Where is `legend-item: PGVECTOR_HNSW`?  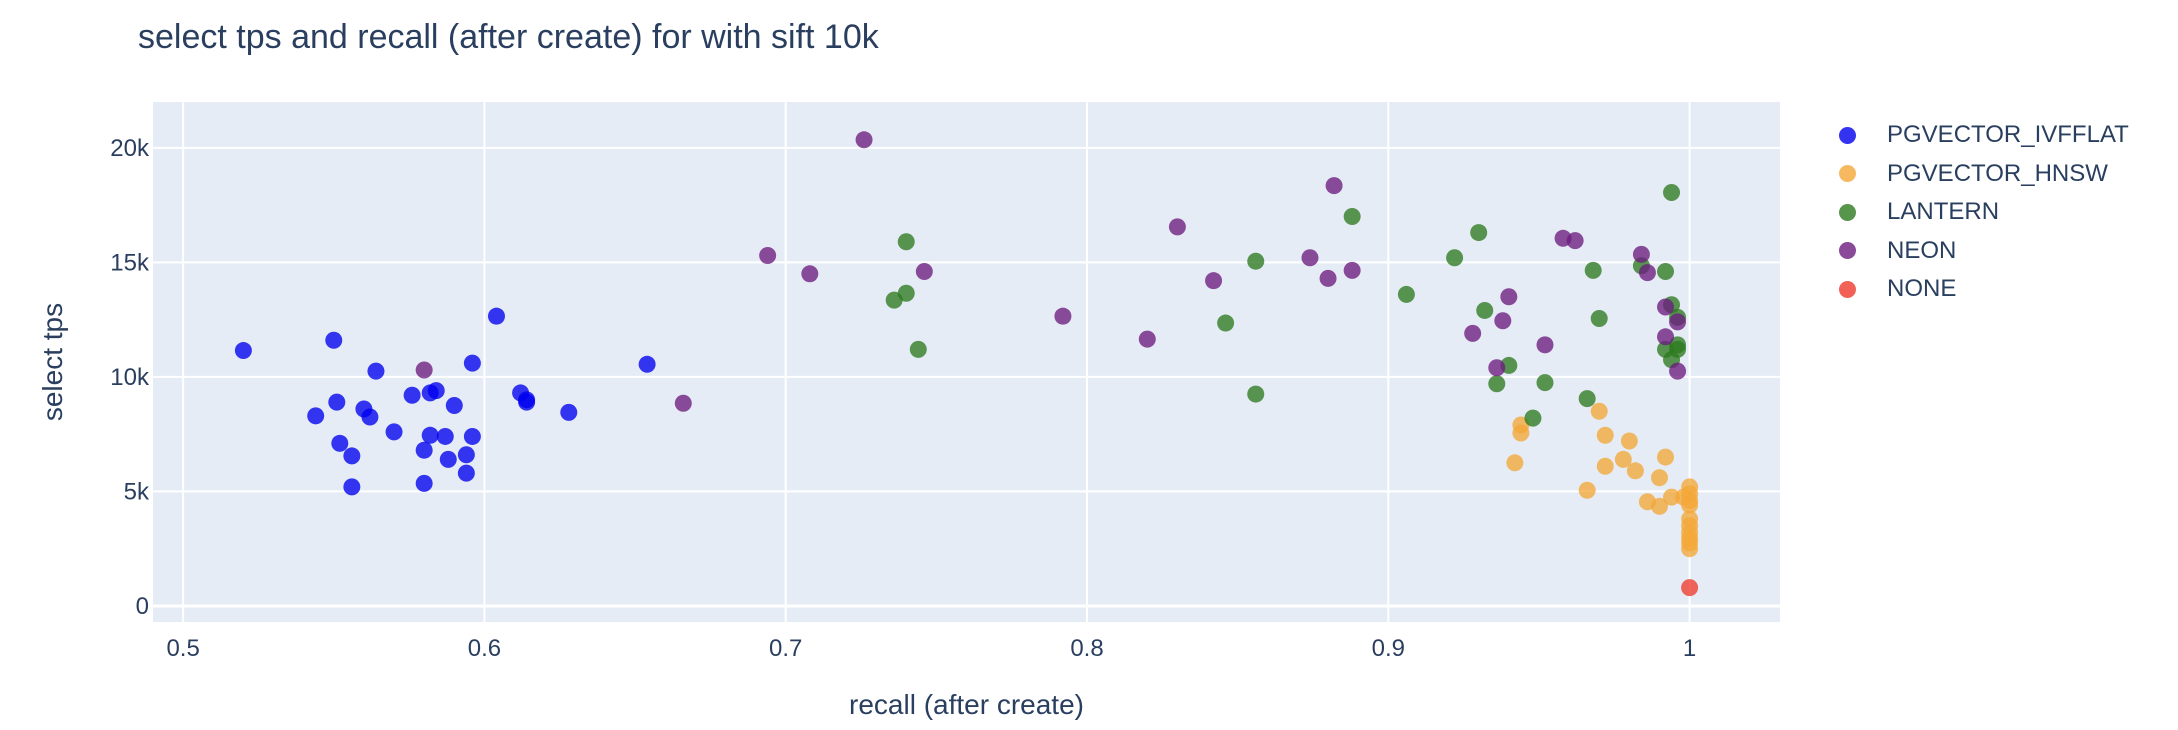 legend-item: PGVECTOR_HNSW is located at coordinates (1983, 174).